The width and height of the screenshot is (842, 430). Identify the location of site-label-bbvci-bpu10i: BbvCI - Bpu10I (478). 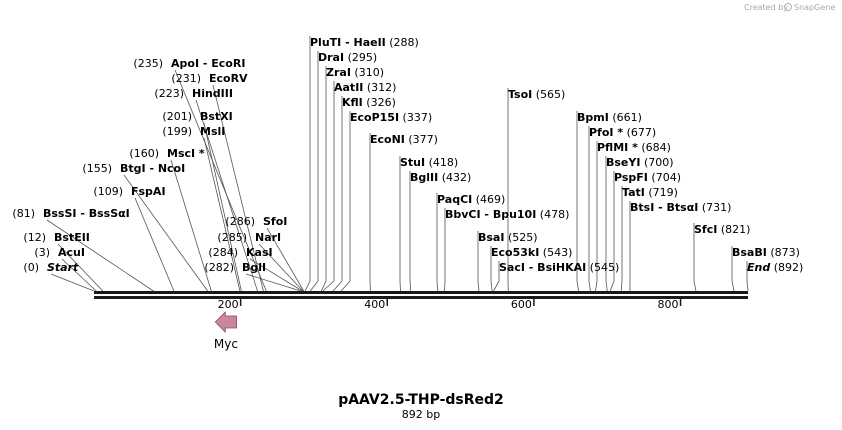
(507, 214).